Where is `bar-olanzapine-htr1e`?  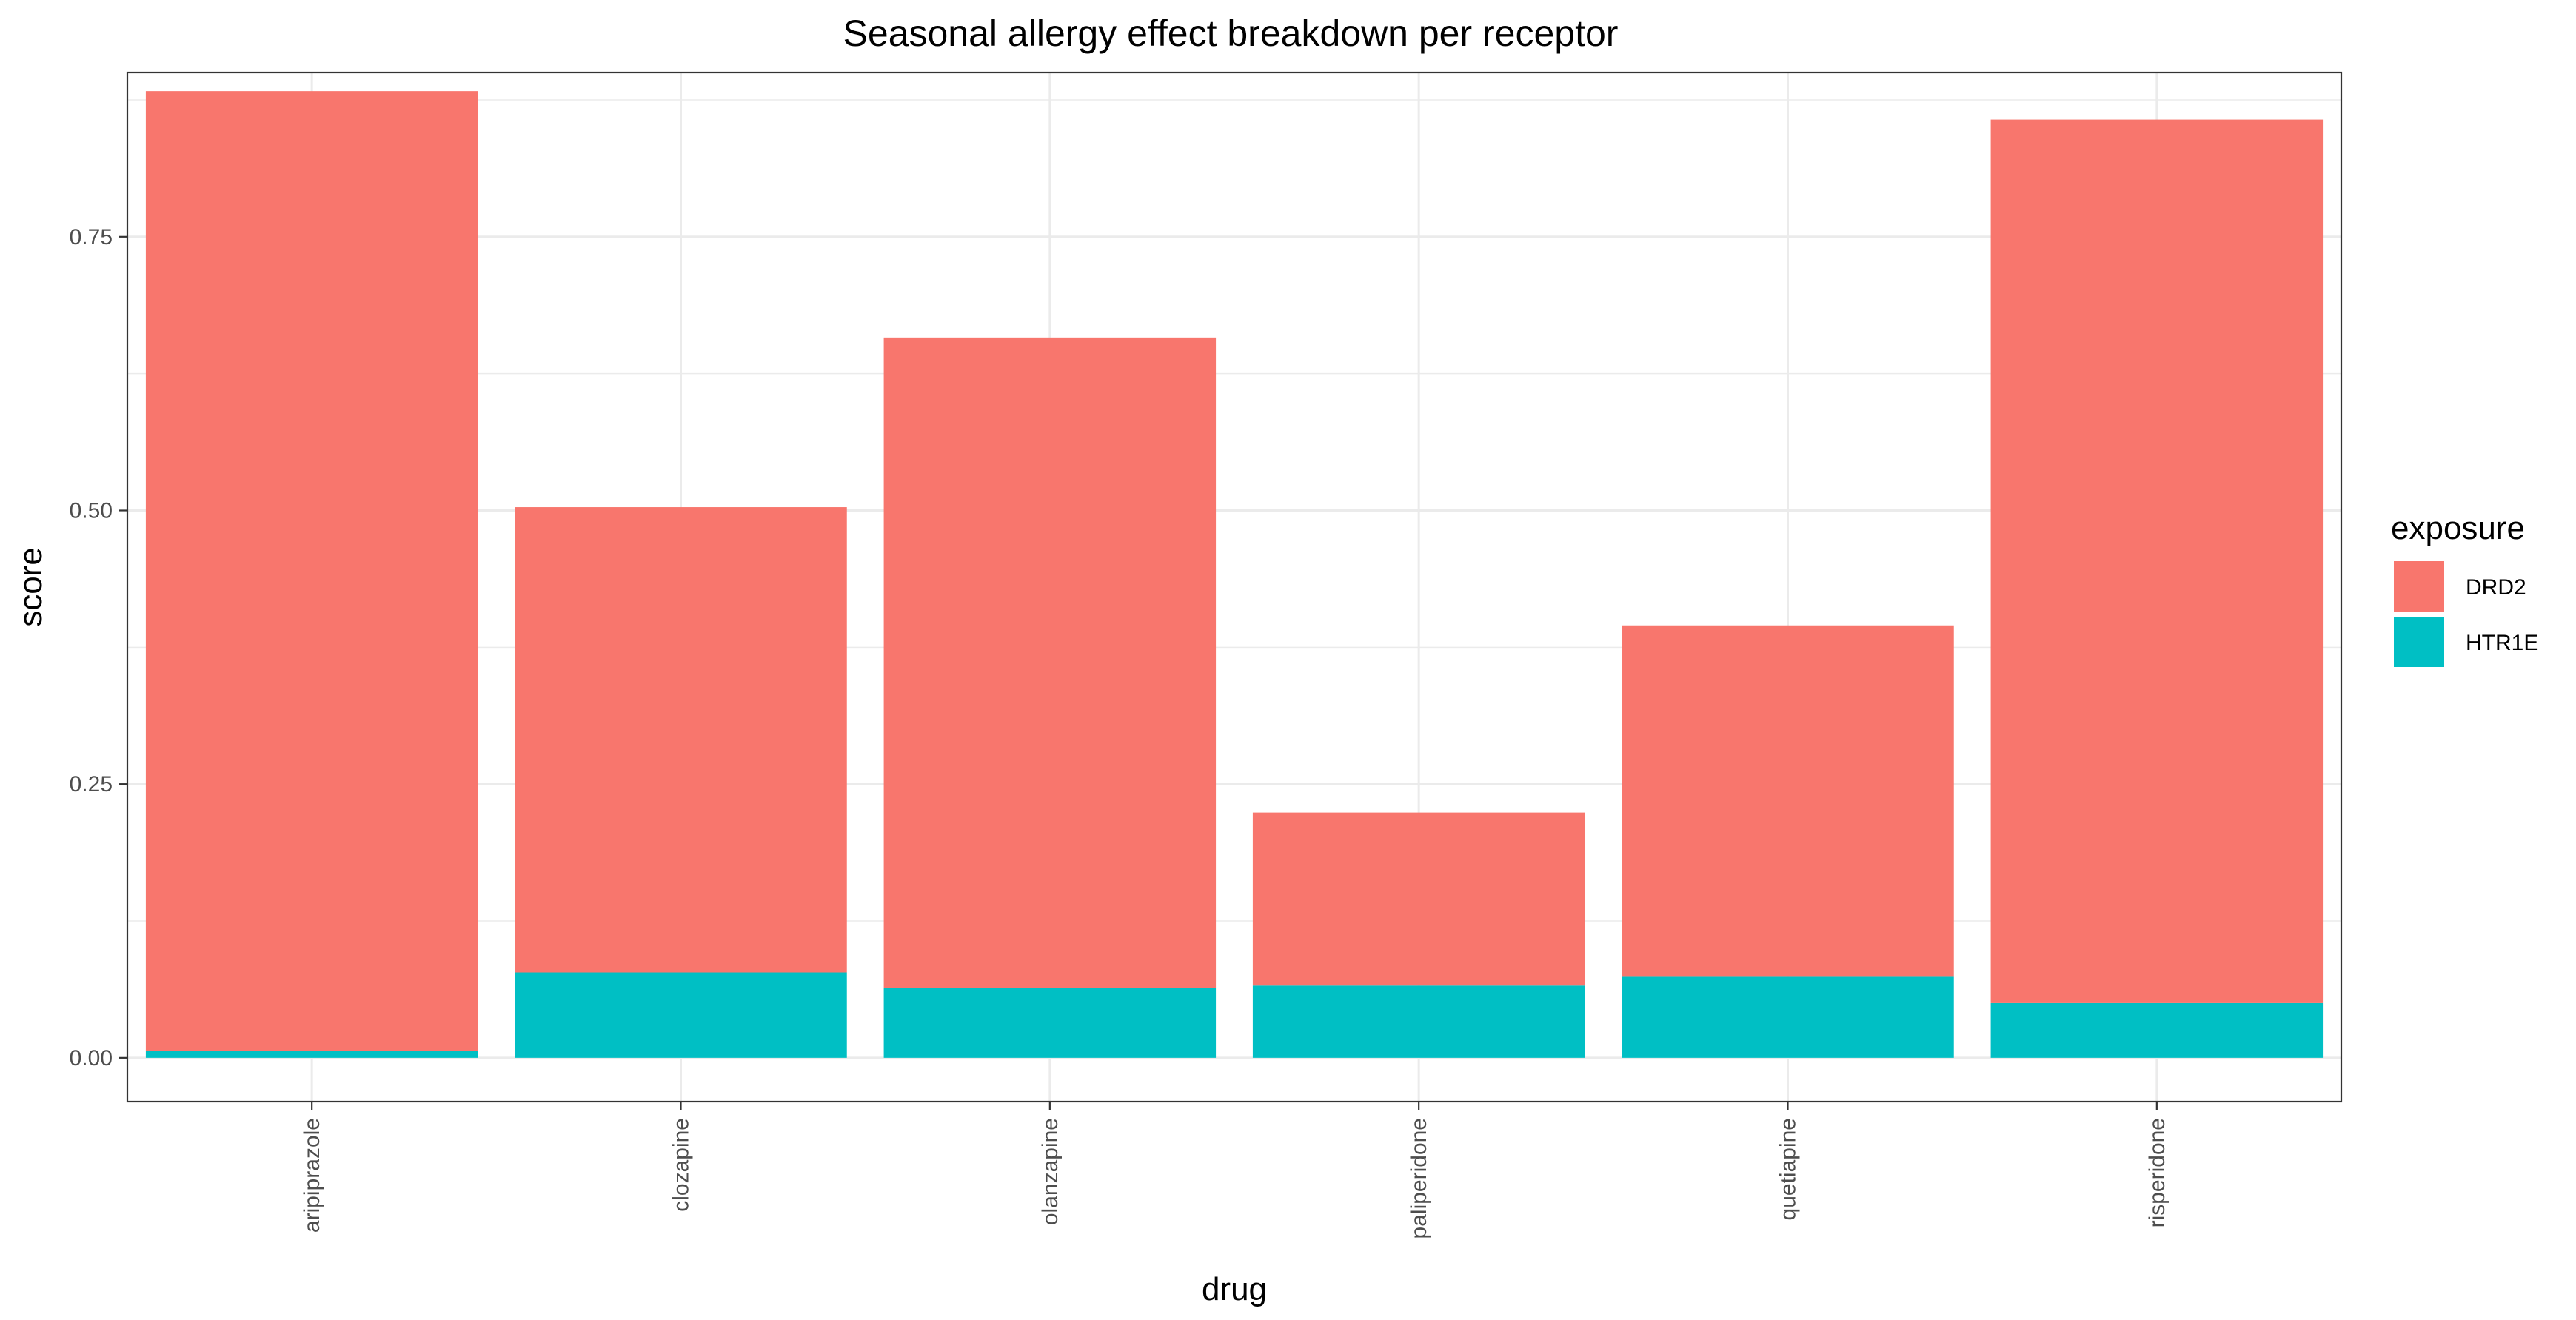 bar-olanzapine-htr1e is located at coordinates (1050, 1023).